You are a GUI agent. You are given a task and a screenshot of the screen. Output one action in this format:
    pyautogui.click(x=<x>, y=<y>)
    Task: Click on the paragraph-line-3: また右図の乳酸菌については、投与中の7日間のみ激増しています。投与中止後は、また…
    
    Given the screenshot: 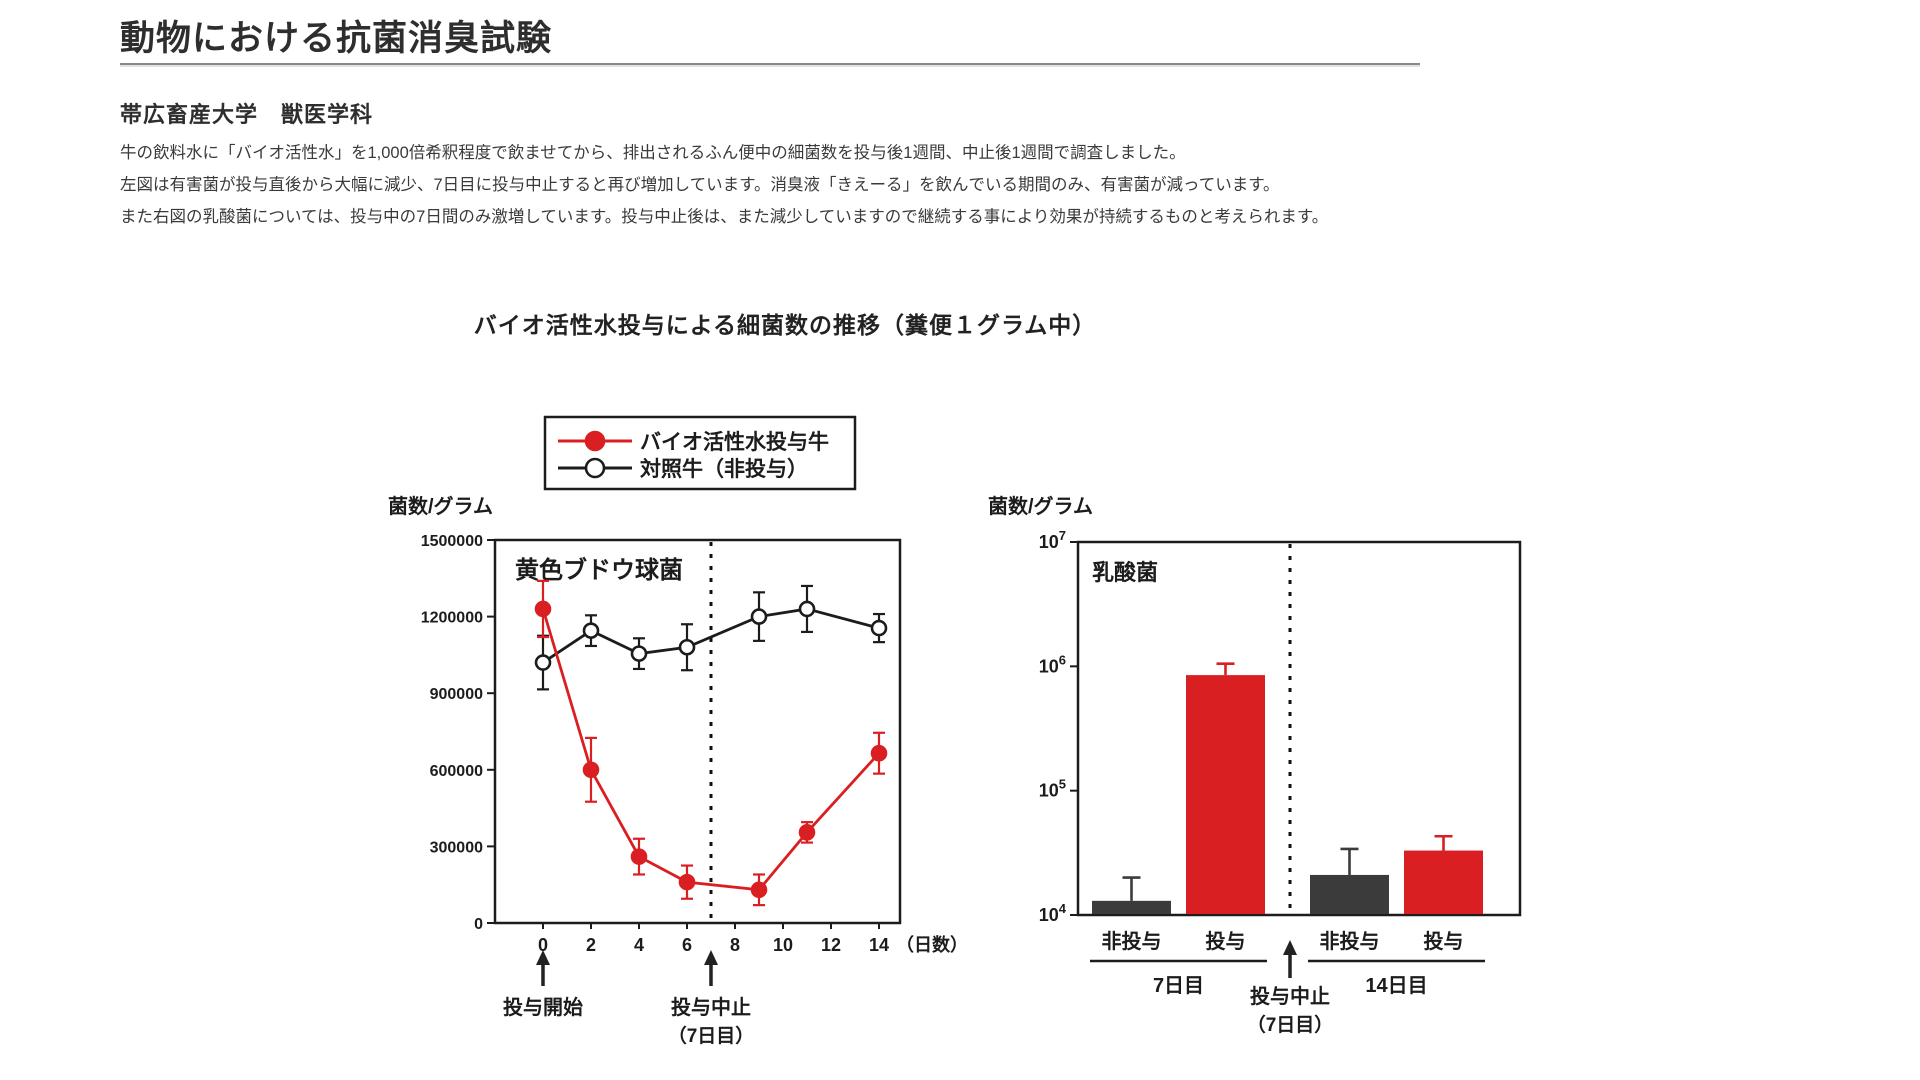 What is the action you would take?
    pyautogui.click(x=724, y=217)
    